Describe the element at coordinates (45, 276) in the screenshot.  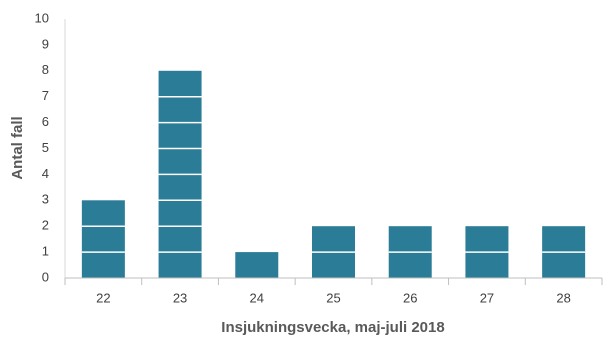
I see `y-tick-label: 0` at that location.